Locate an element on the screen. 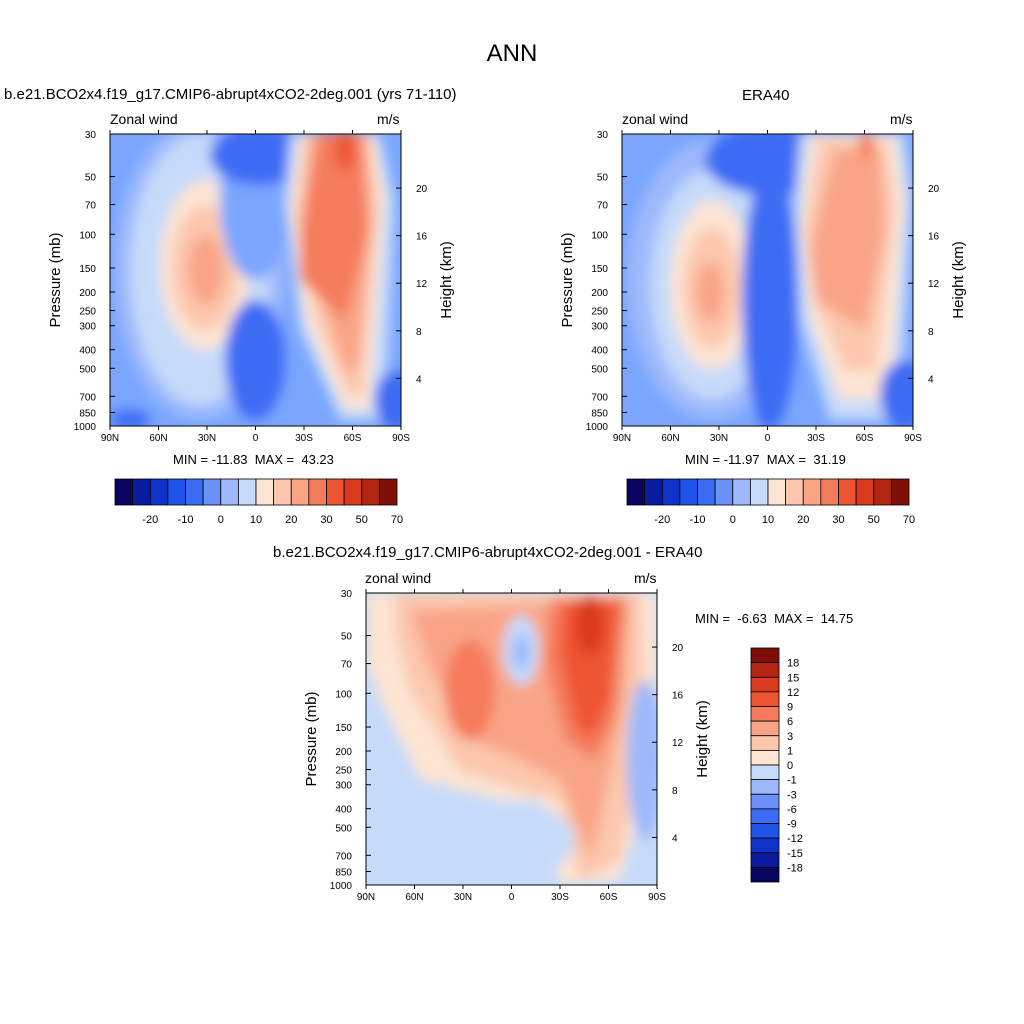  y-axis-title: Pressure (mb) is located at coordinates (311, 738).